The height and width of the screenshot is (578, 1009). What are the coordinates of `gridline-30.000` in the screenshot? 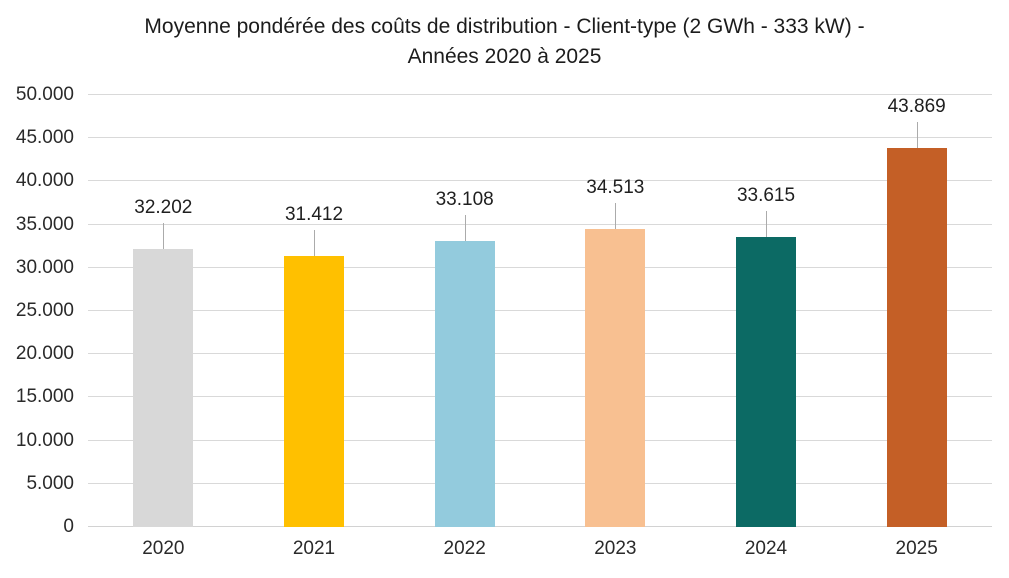 It's located at (540, 267).